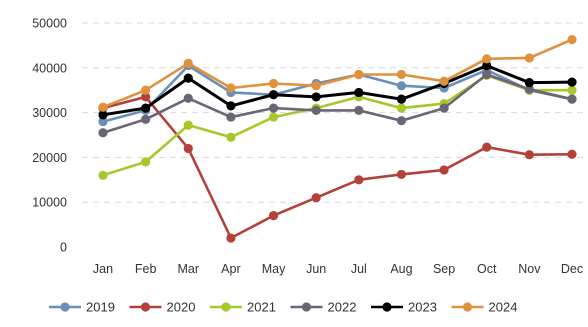 The height and width of the screenshot is (327, 588). What do you see at coordinates (63, 248) in the screenshot?
I see `y-tick-label: 0` at bounding box center [63, 248].